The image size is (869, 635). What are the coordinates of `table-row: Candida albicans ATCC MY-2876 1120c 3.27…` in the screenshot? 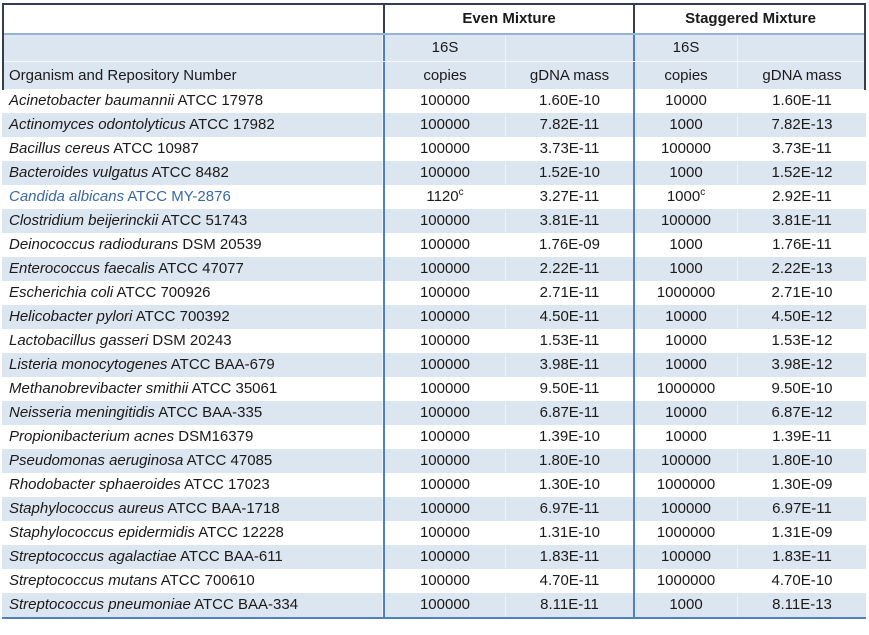 It's located at (434, 197).